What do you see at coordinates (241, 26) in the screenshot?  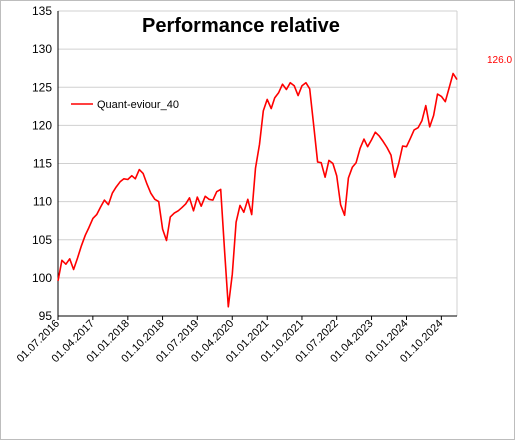 I see `chart-title: Performance relative` at bounding box center [241, 26].